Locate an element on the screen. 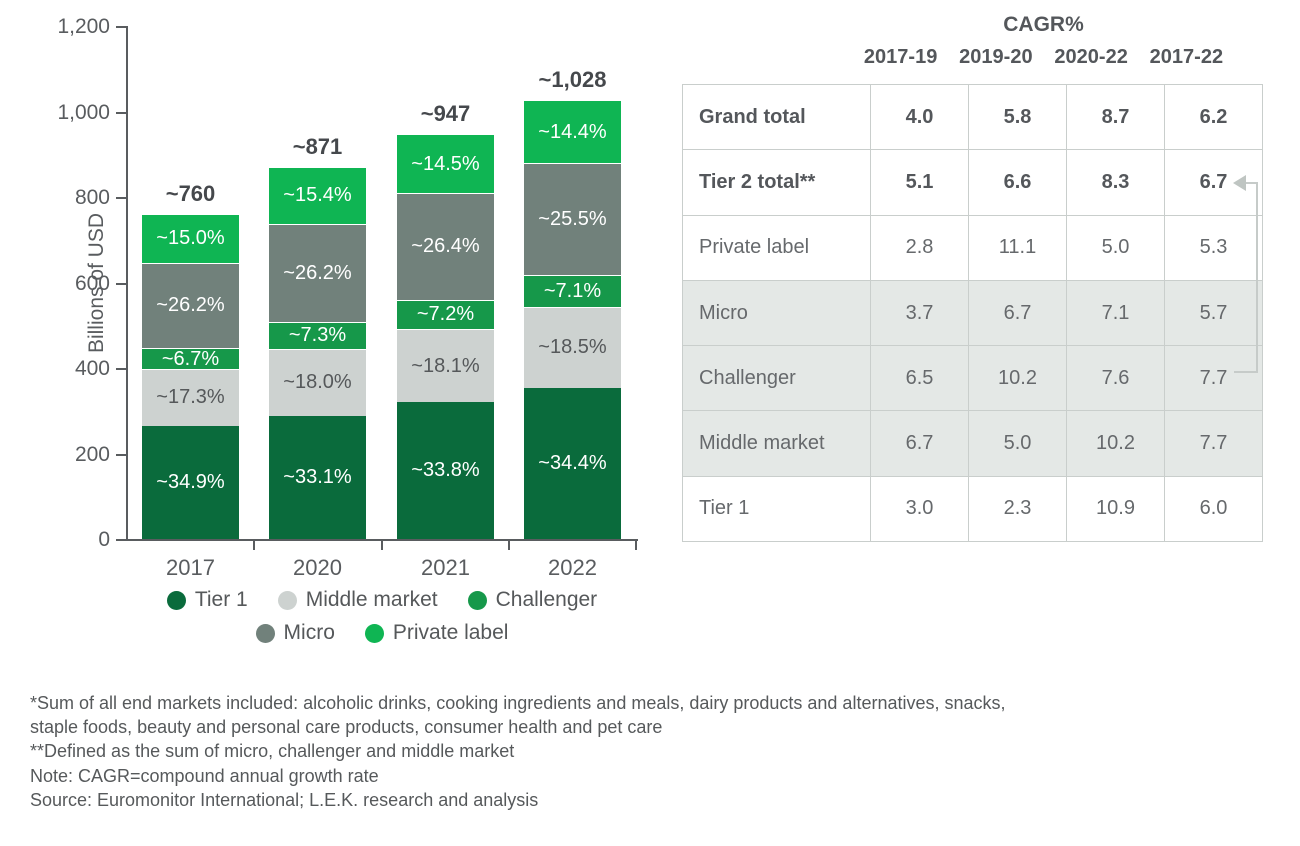 The image size is (1300, 846). bar-segment-challenger: ~7.1% is located at coordinates (572, 291).